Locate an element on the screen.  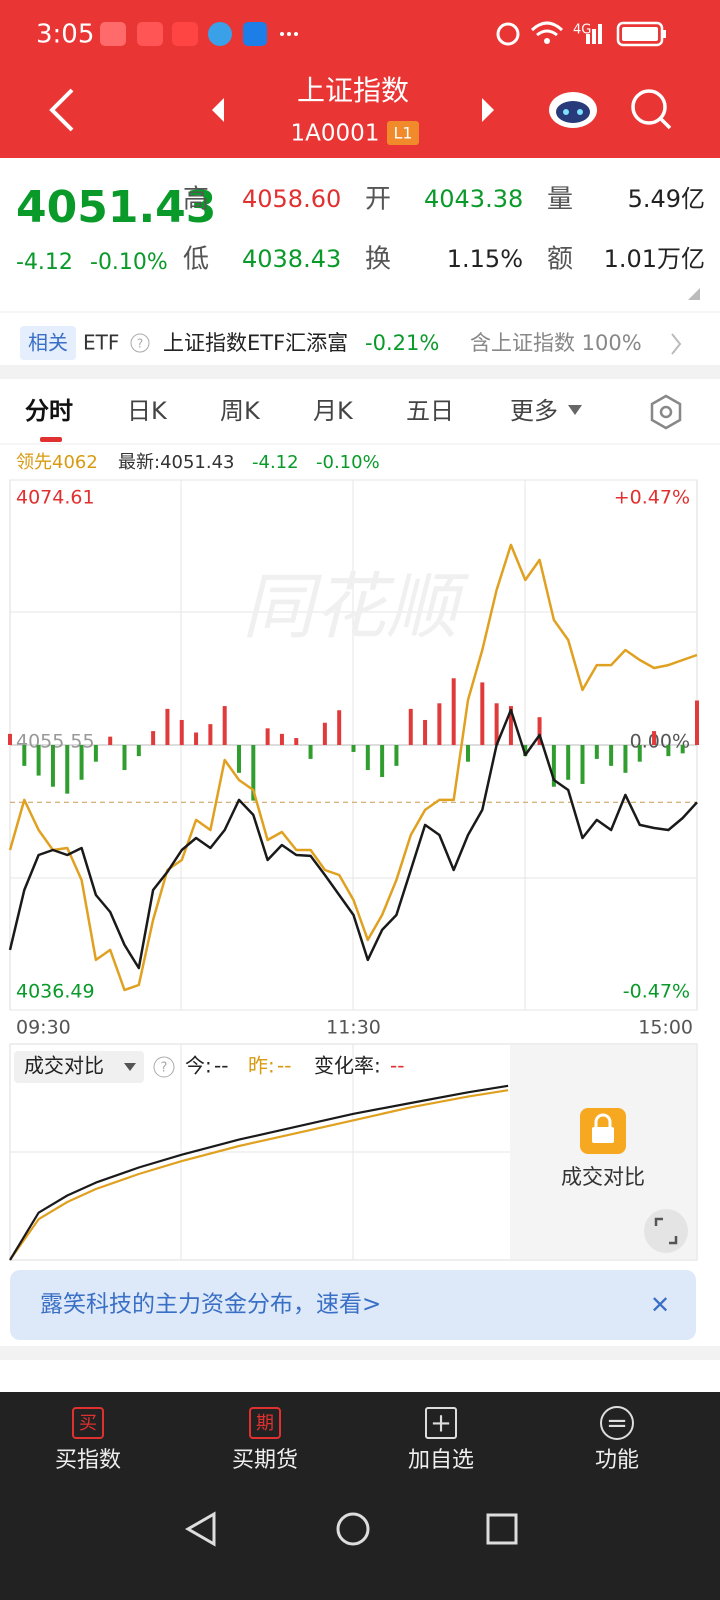
prev-button is located at coordinates (218, 110).